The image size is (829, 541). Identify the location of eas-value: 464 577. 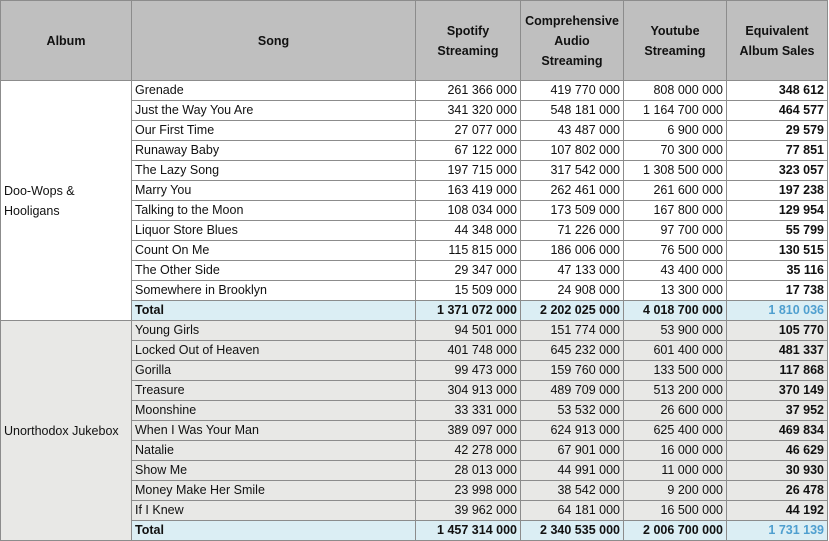
(777, 110).